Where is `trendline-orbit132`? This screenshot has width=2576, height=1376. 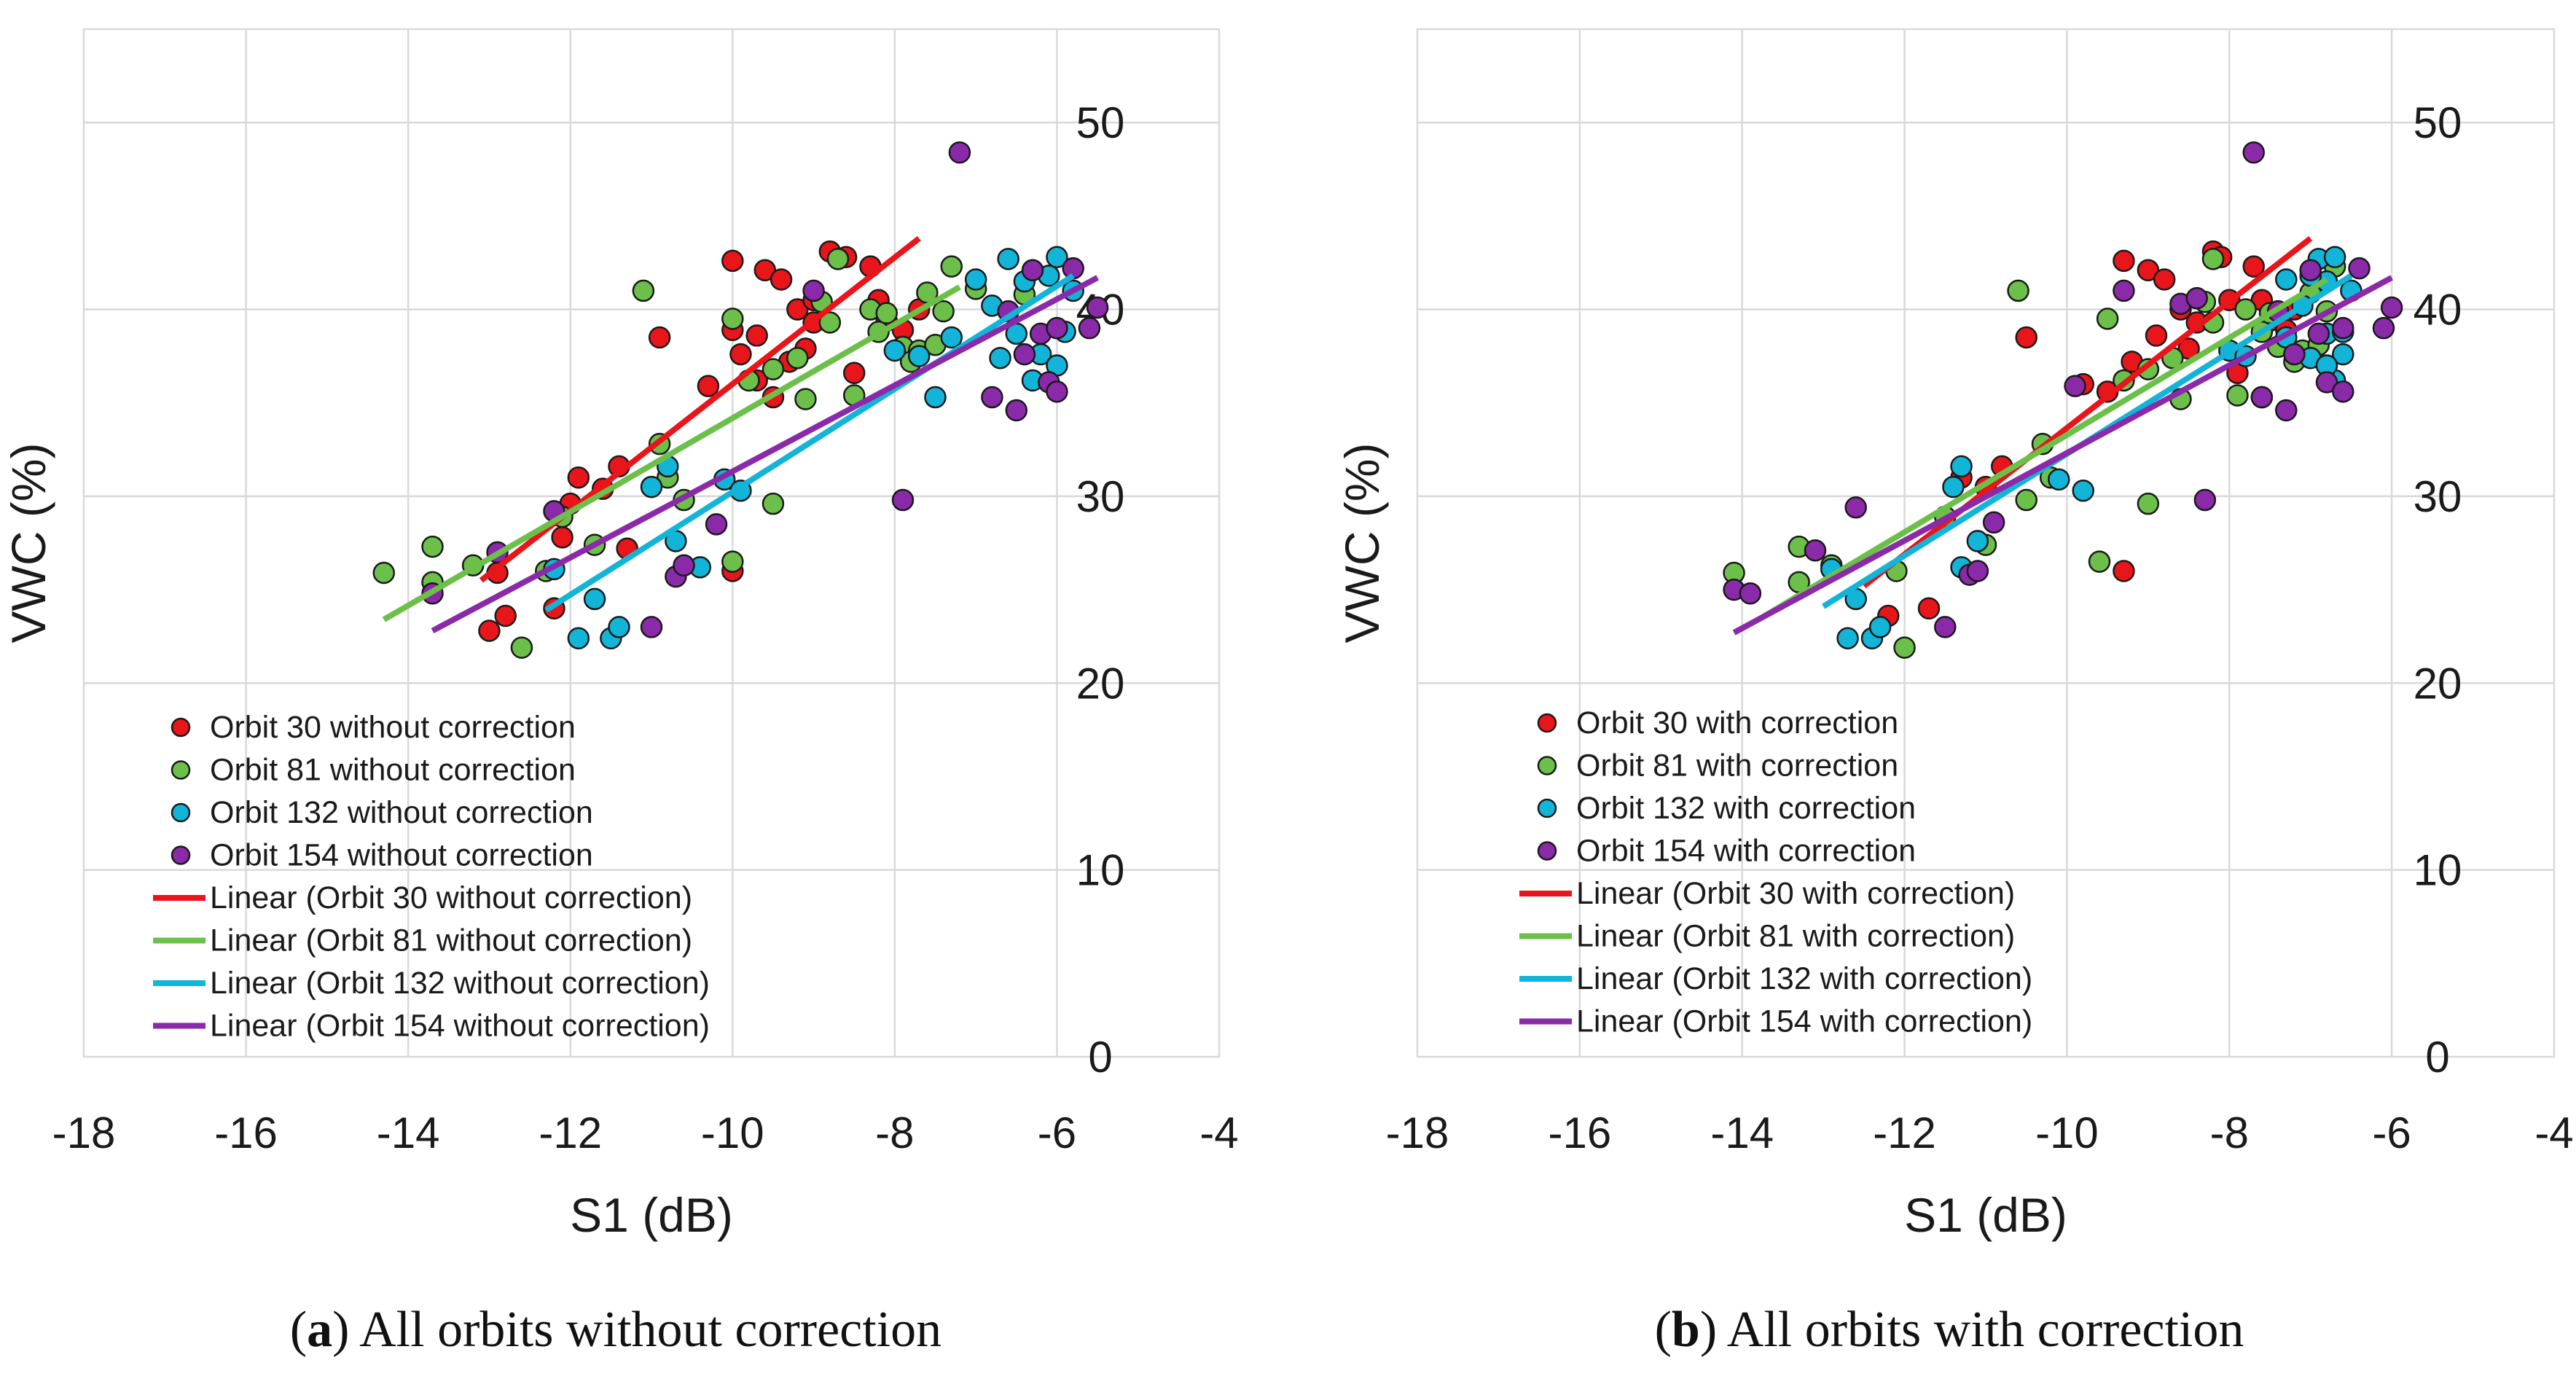
trendline-orbit132 is located at coordinates (809, 443).